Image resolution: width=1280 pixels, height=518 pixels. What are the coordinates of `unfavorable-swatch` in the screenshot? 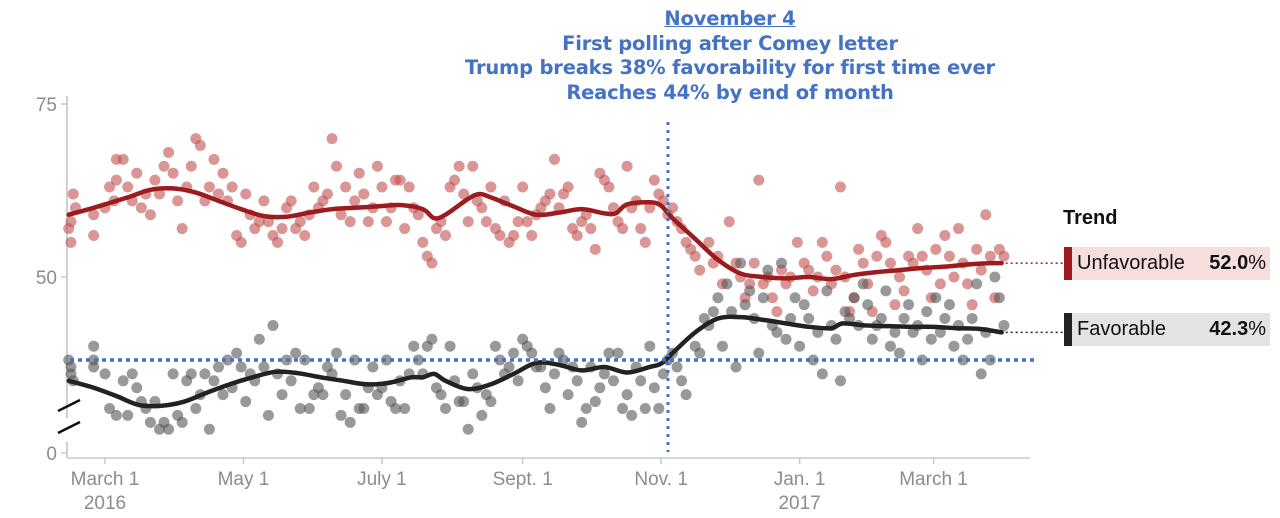 It's located at (1068, 263).